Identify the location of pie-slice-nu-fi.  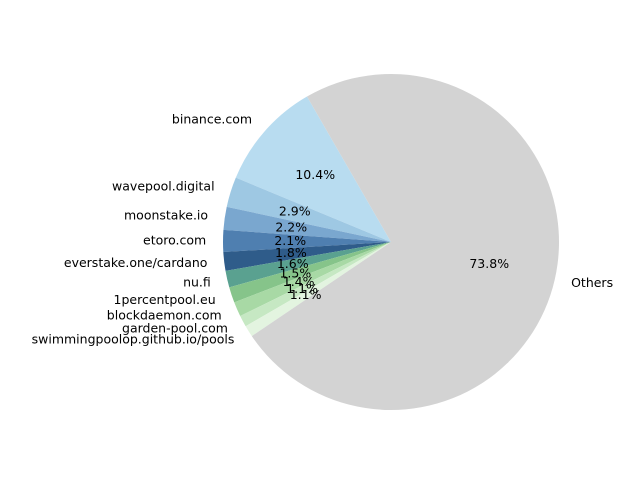
(308, 265).